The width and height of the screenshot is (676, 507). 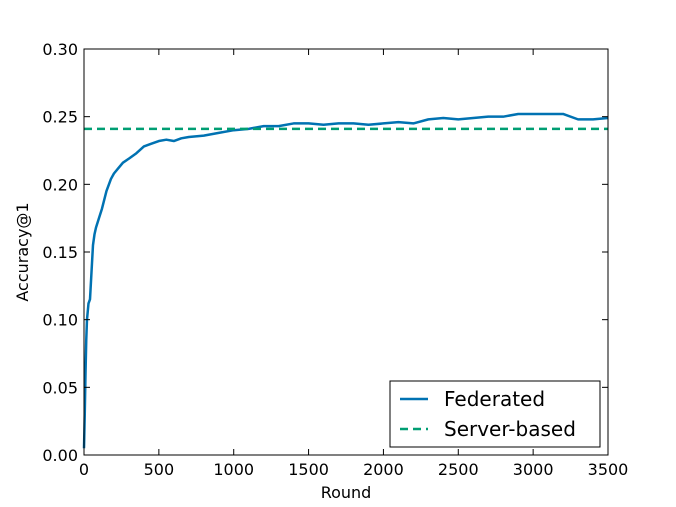 I want to click on y-tick-label: 0.15, so click(x=60, y=252).